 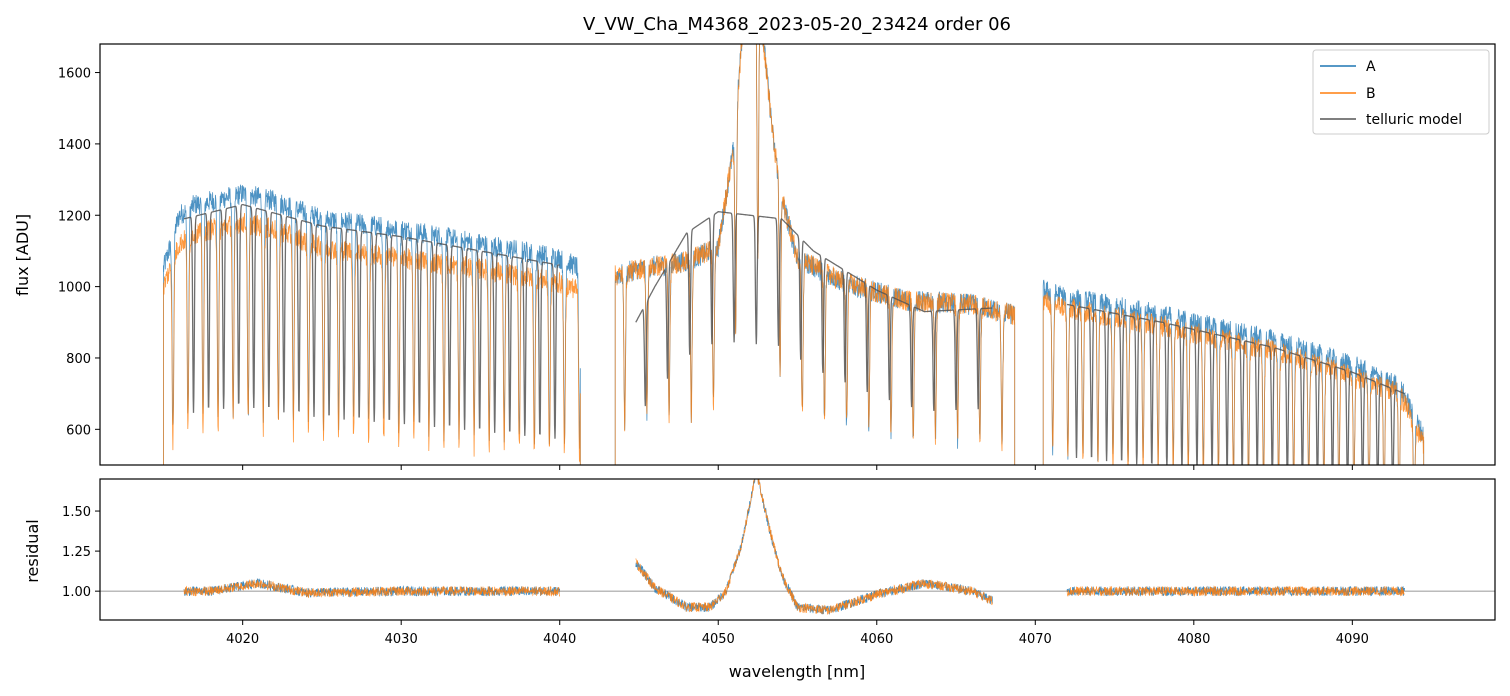 I want to click on x-tick-label: 4030, so click(x=401, y=639).